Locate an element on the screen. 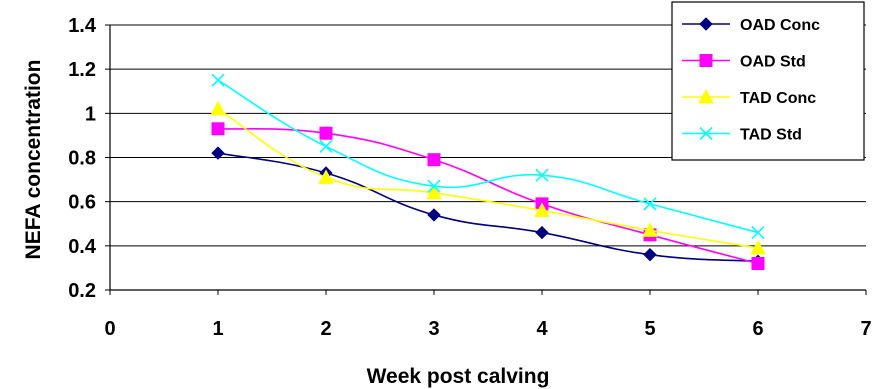  legend-item-oad-std: OAD Std is located at coordinates (744, 62).